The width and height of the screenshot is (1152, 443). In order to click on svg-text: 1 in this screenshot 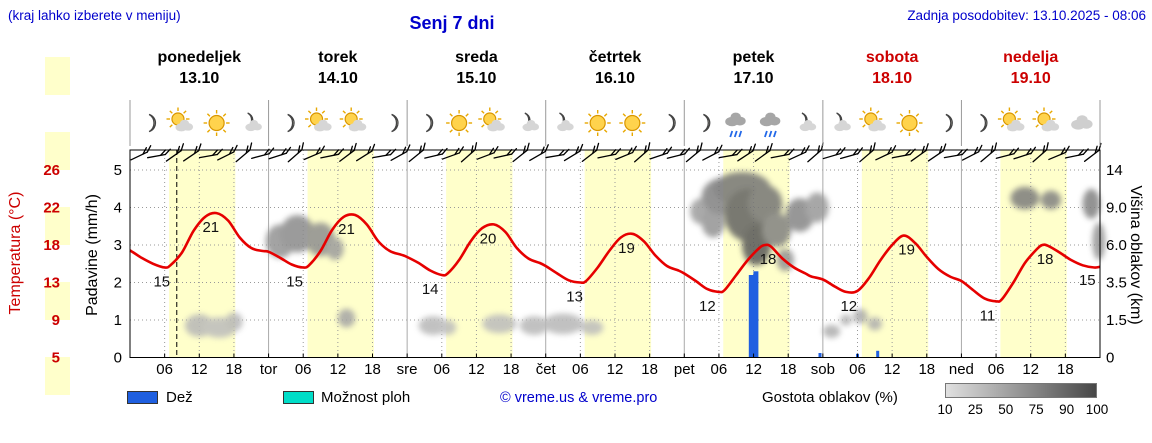, I will do `click(118, 320)`.